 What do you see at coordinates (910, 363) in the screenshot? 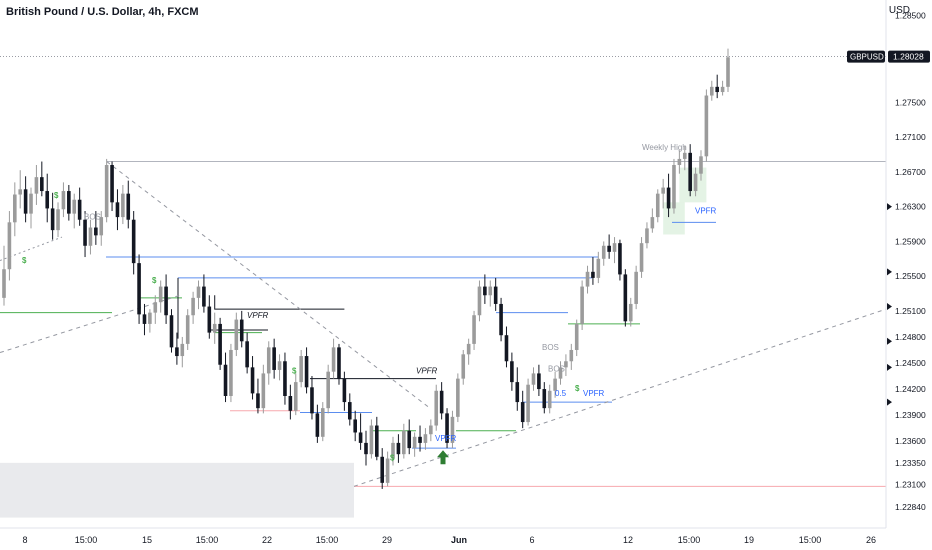
I see `y-tick-label: 1.24500` at bounding box center [910, 363].